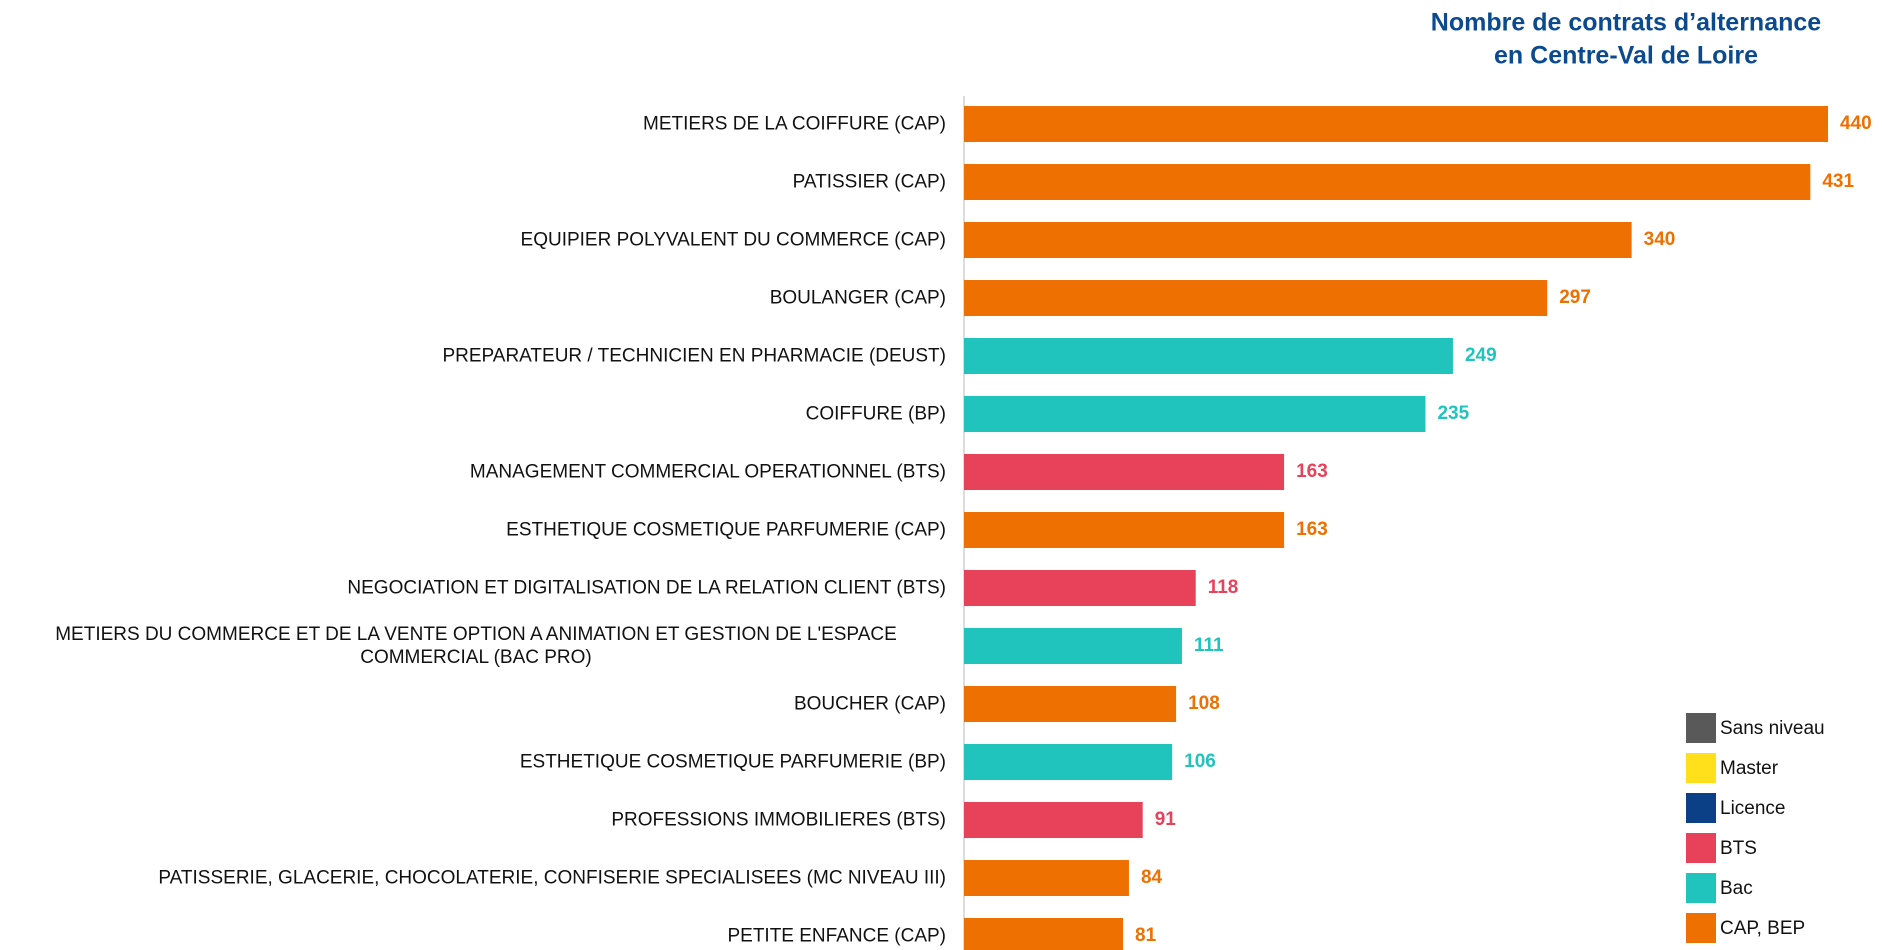 This screenshot has width=1882, height=950. What do you see at coordinates (1749, 768) in the screenshot?
I see `legend-label: Master` at bounding box center [1749, 768].